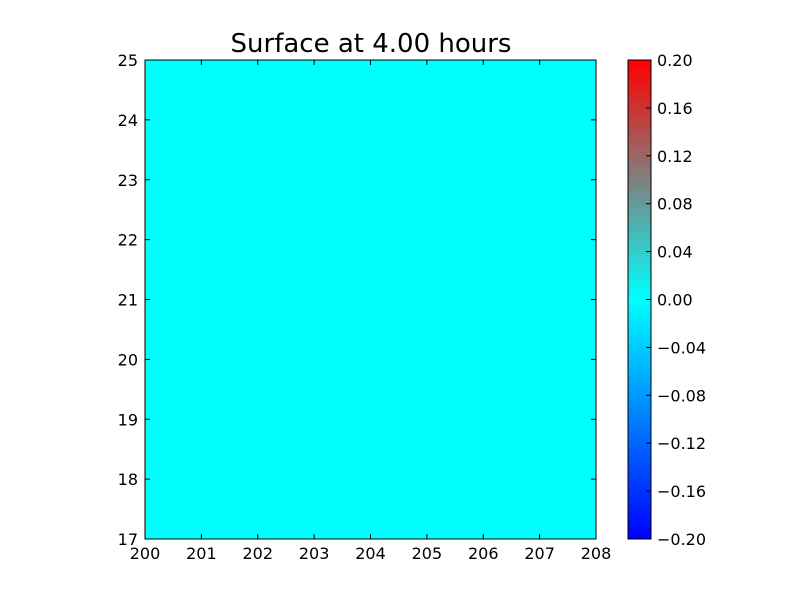  What do you see at coordinates (539, 553) in the screenshot?
I see `x-tick-label: 207` at bounding box center [539, 553].